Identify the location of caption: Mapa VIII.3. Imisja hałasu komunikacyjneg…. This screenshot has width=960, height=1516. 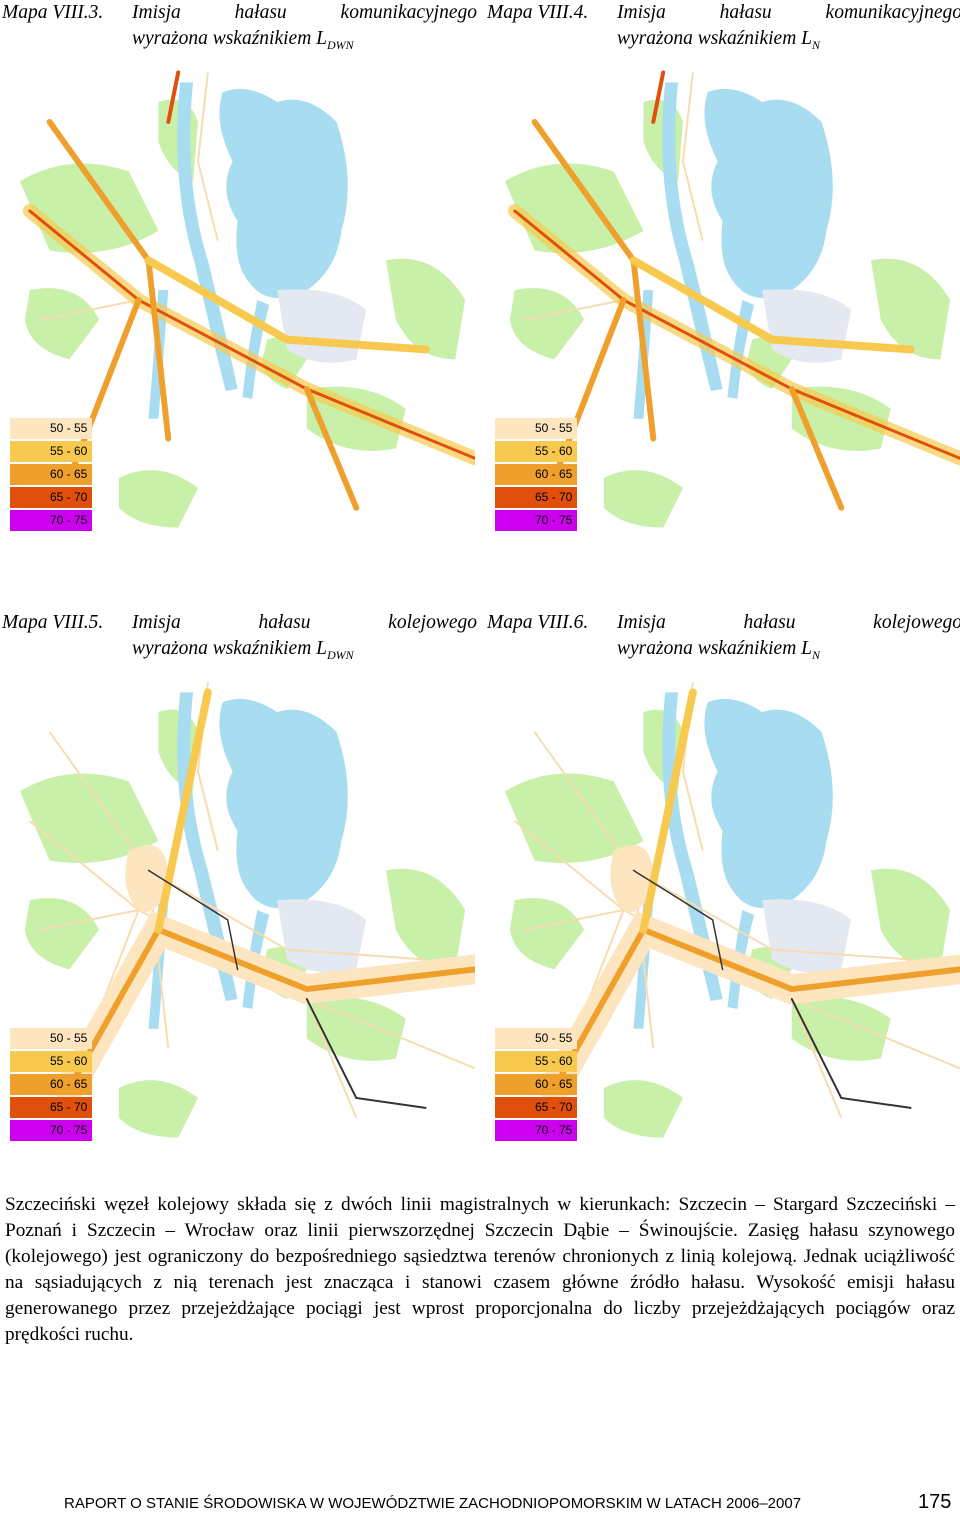
(239, 29).